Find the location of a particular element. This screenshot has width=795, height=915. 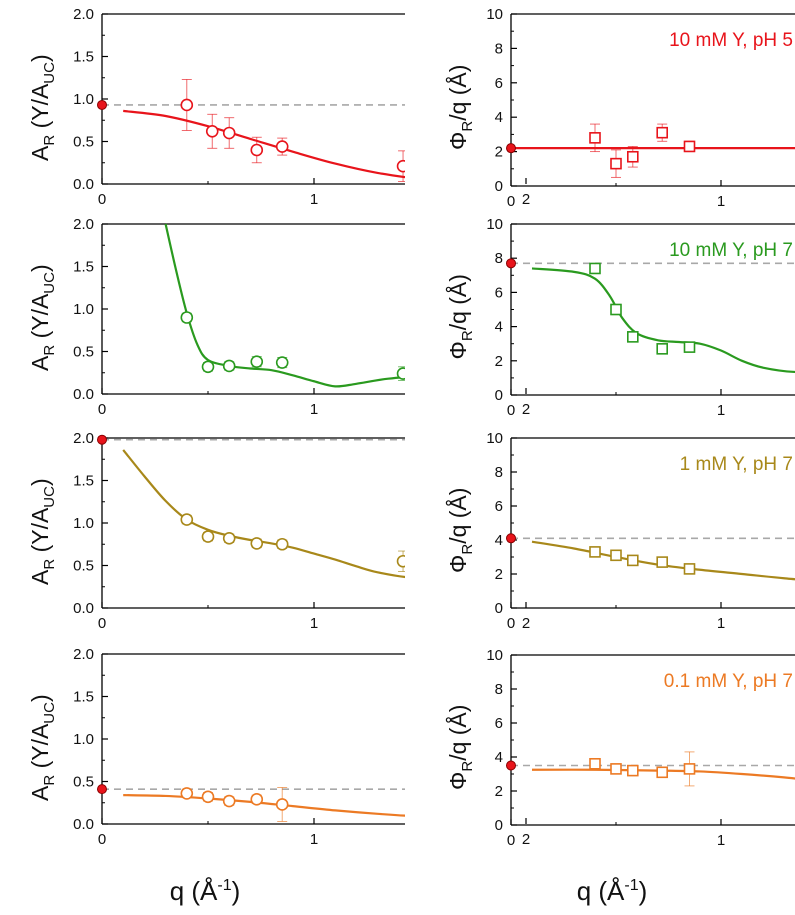

y-tick-label: 1.5 is located at coordinates (83, 697).